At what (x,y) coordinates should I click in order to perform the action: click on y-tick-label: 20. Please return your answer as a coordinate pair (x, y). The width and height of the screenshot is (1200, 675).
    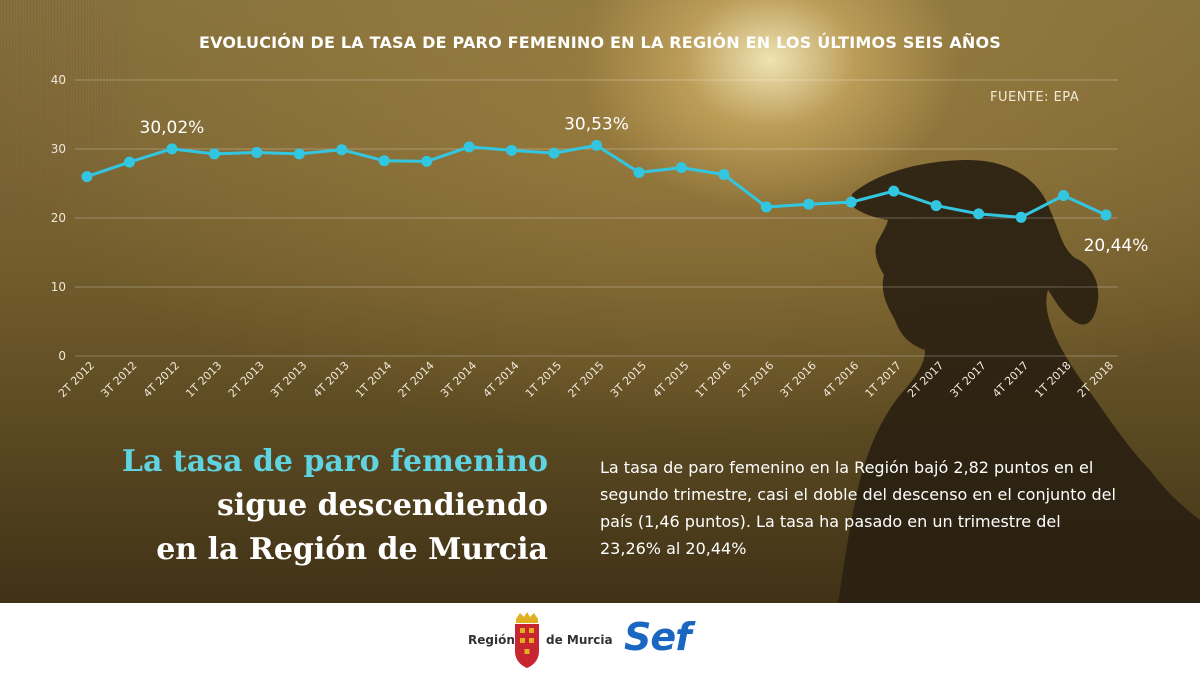
    Looking at the image, I should click on (58, 218).